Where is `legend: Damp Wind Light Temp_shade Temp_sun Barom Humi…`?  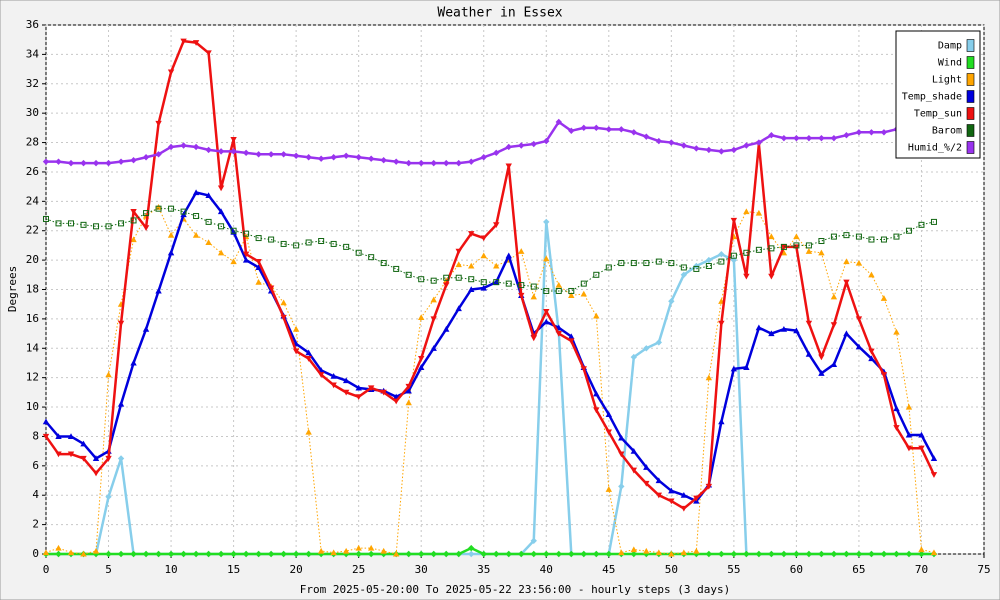 legend: Damp Wind Light Temp_shade Temp_sun Barom Humi… is located at coordinates (938, 94).